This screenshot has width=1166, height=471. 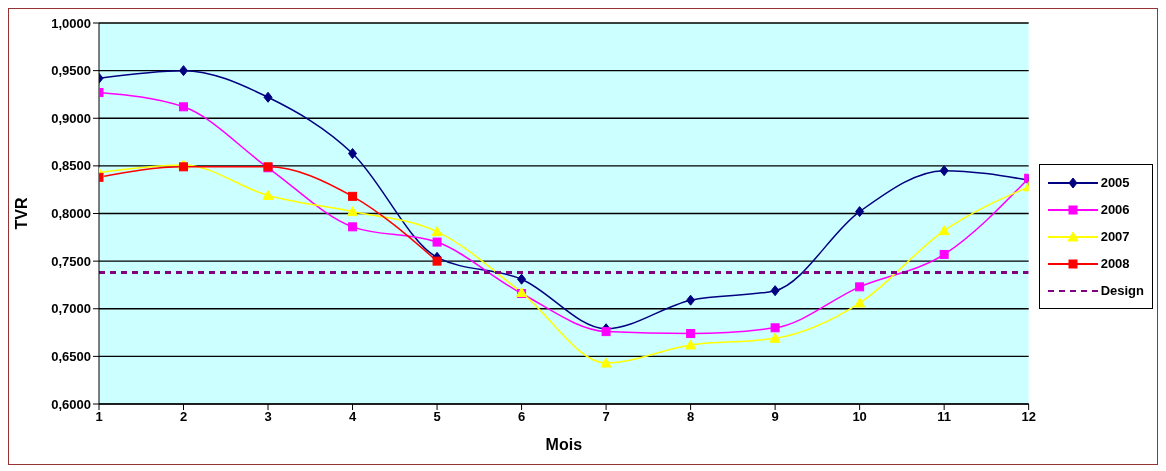 What do you see at coordinates (183, 417) in the screenshot?
I see `x-tick-label: 2` at bounding box center [183, 417].